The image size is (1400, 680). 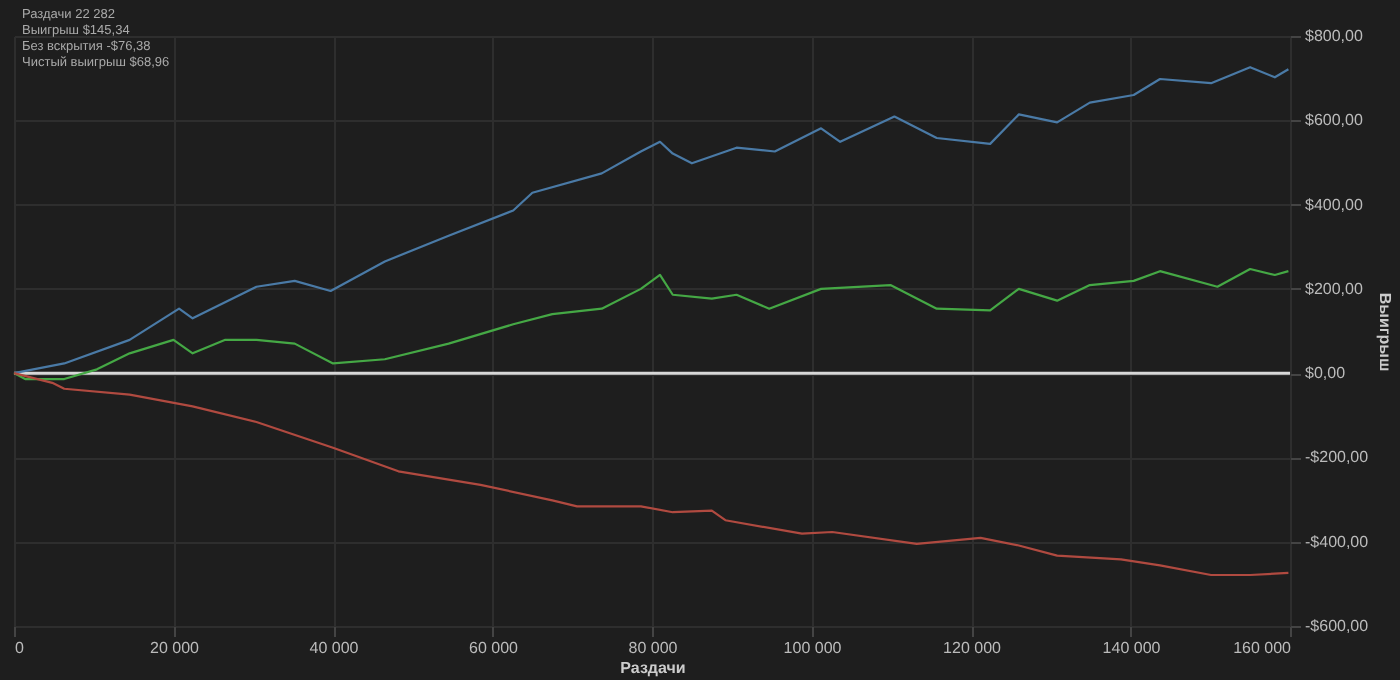 I want to click on x-tick-label: 20 000, so click(x=175, y=648).